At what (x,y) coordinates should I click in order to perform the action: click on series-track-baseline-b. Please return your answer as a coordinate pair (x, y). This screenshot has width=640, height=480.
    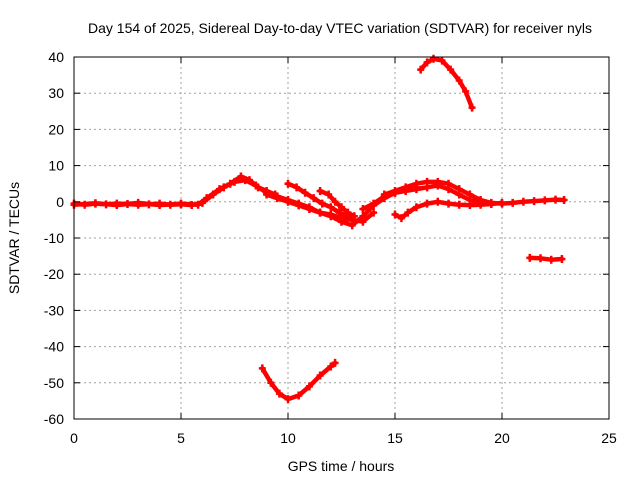
    Looking at the image, I should click on (174, 191).